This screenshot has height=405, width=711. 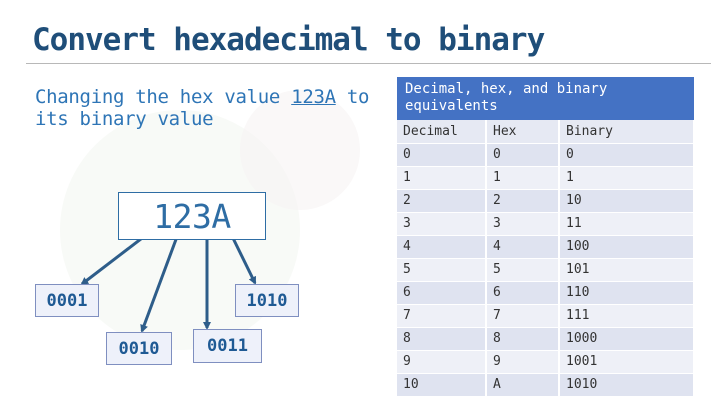 I want to click on cell-binary: 1, so click(x=627, y=178).